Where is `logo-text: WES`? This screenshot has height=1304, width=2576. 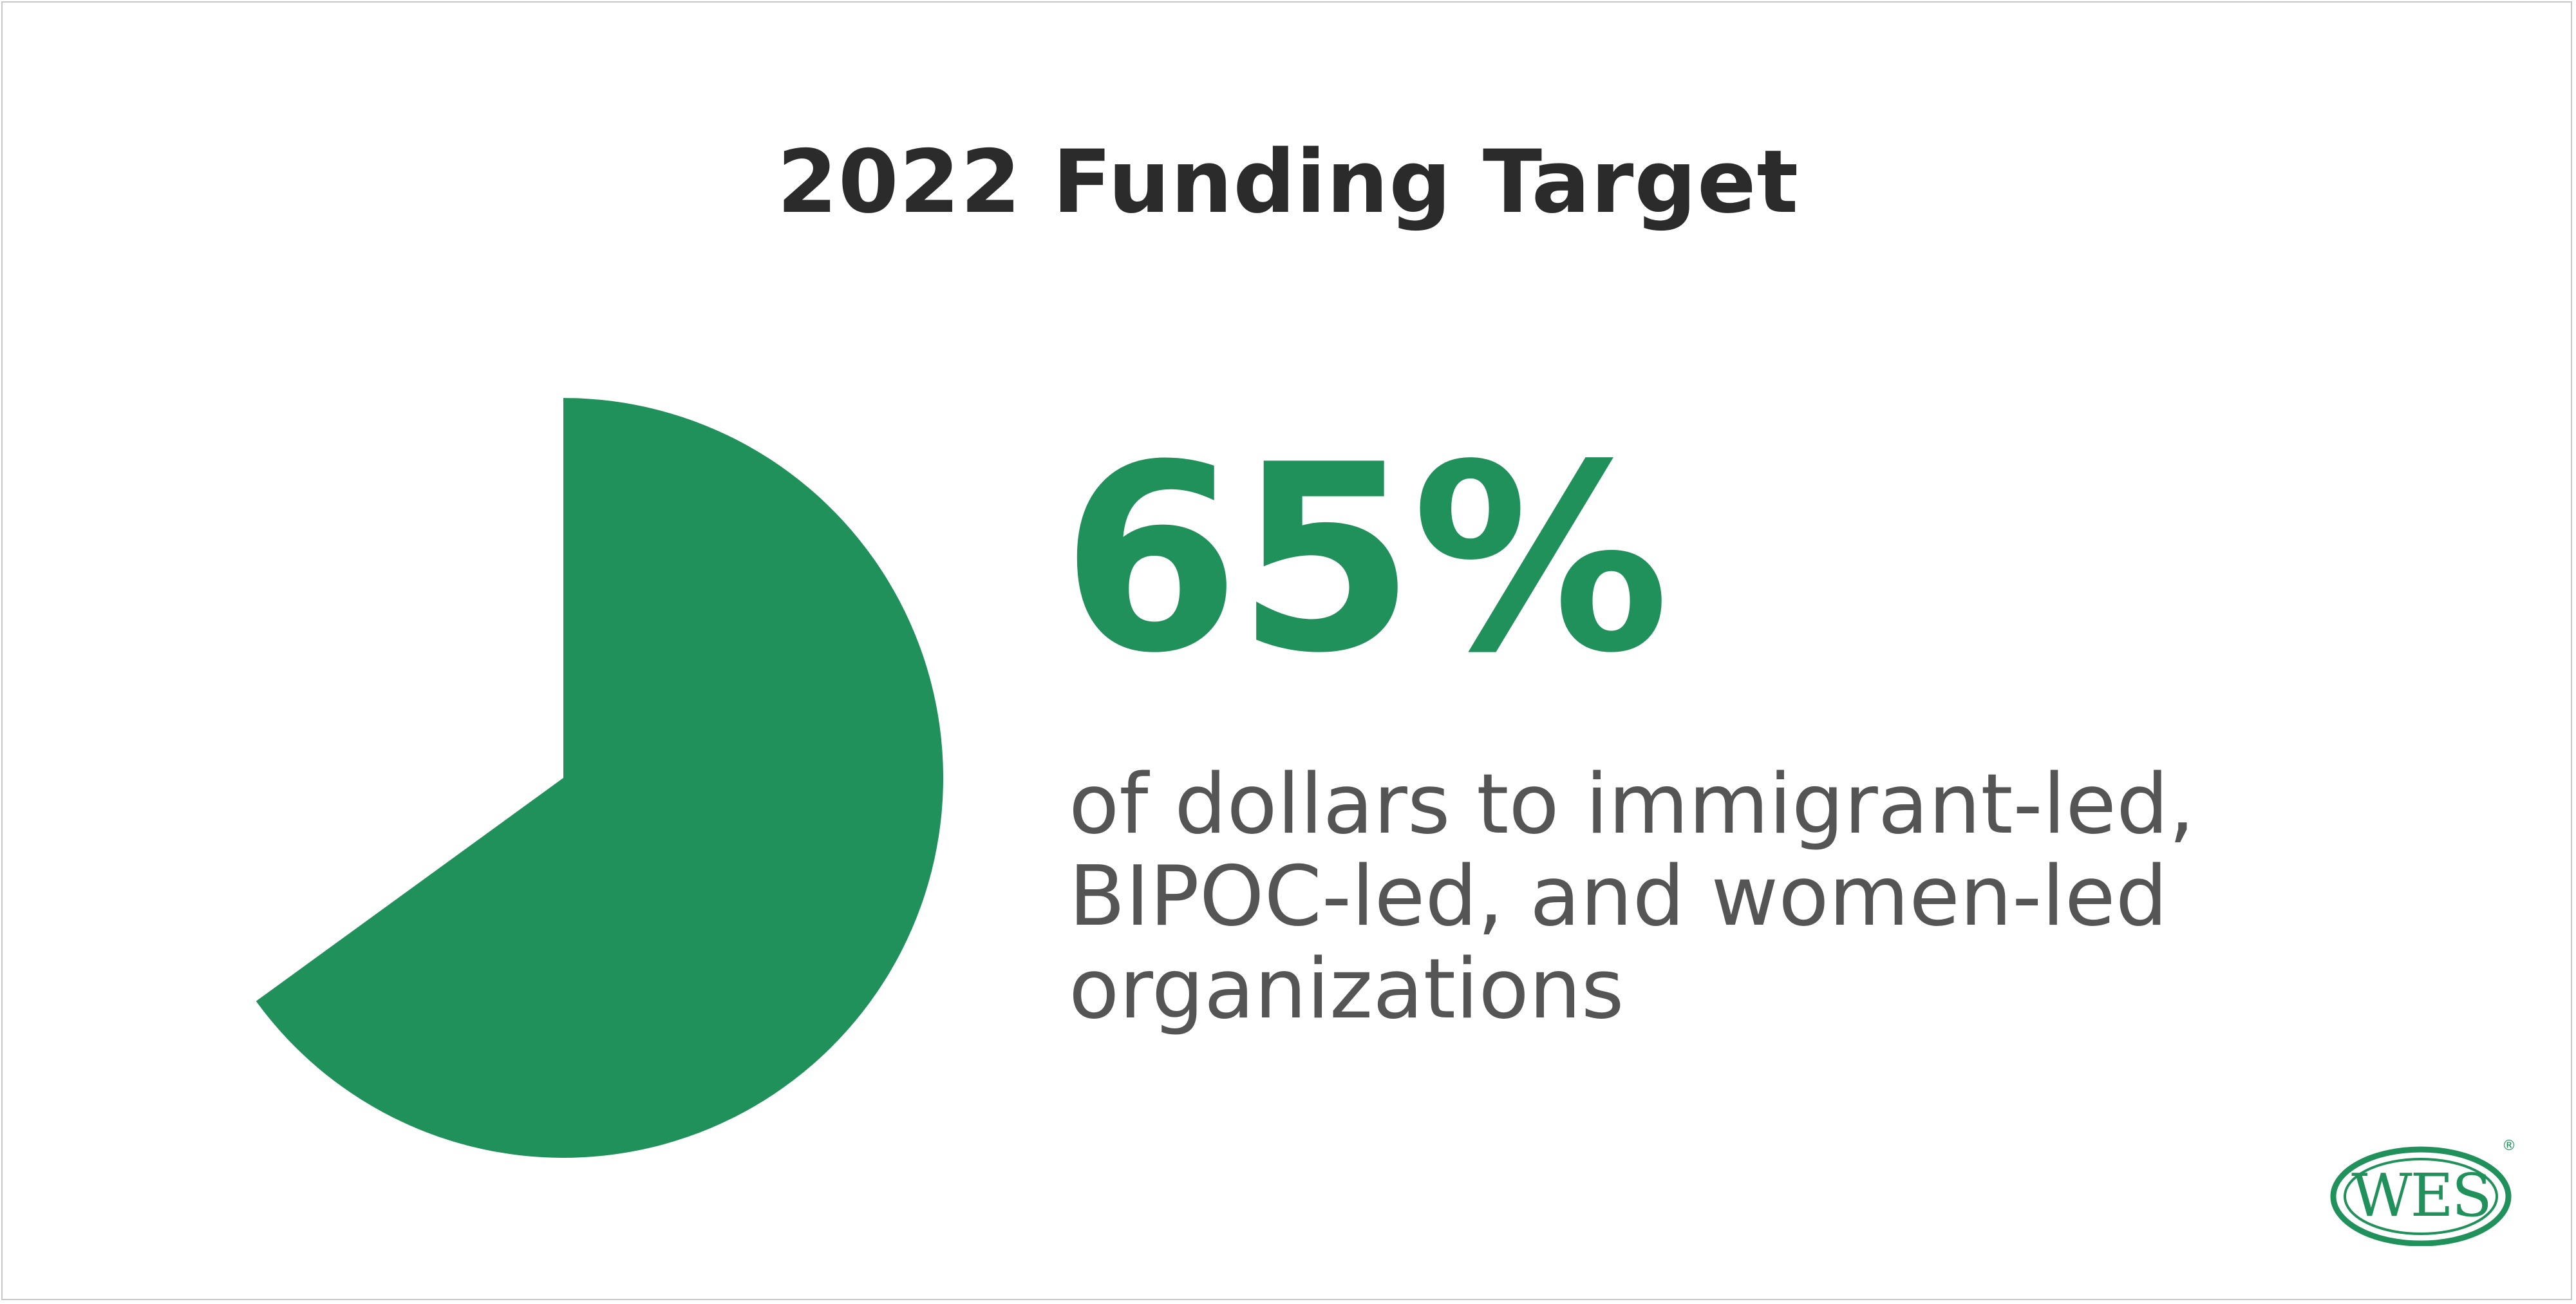 logo-text: WES is located at coordinates (2420, 1196).